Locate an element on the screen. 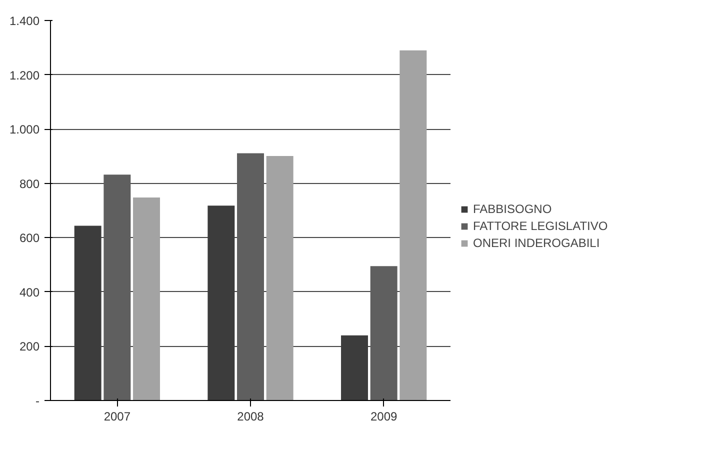 Image resolution: width=720 pixels, height=472 pixels. y-tick-label: 600 is located at coordinates (29, 238).